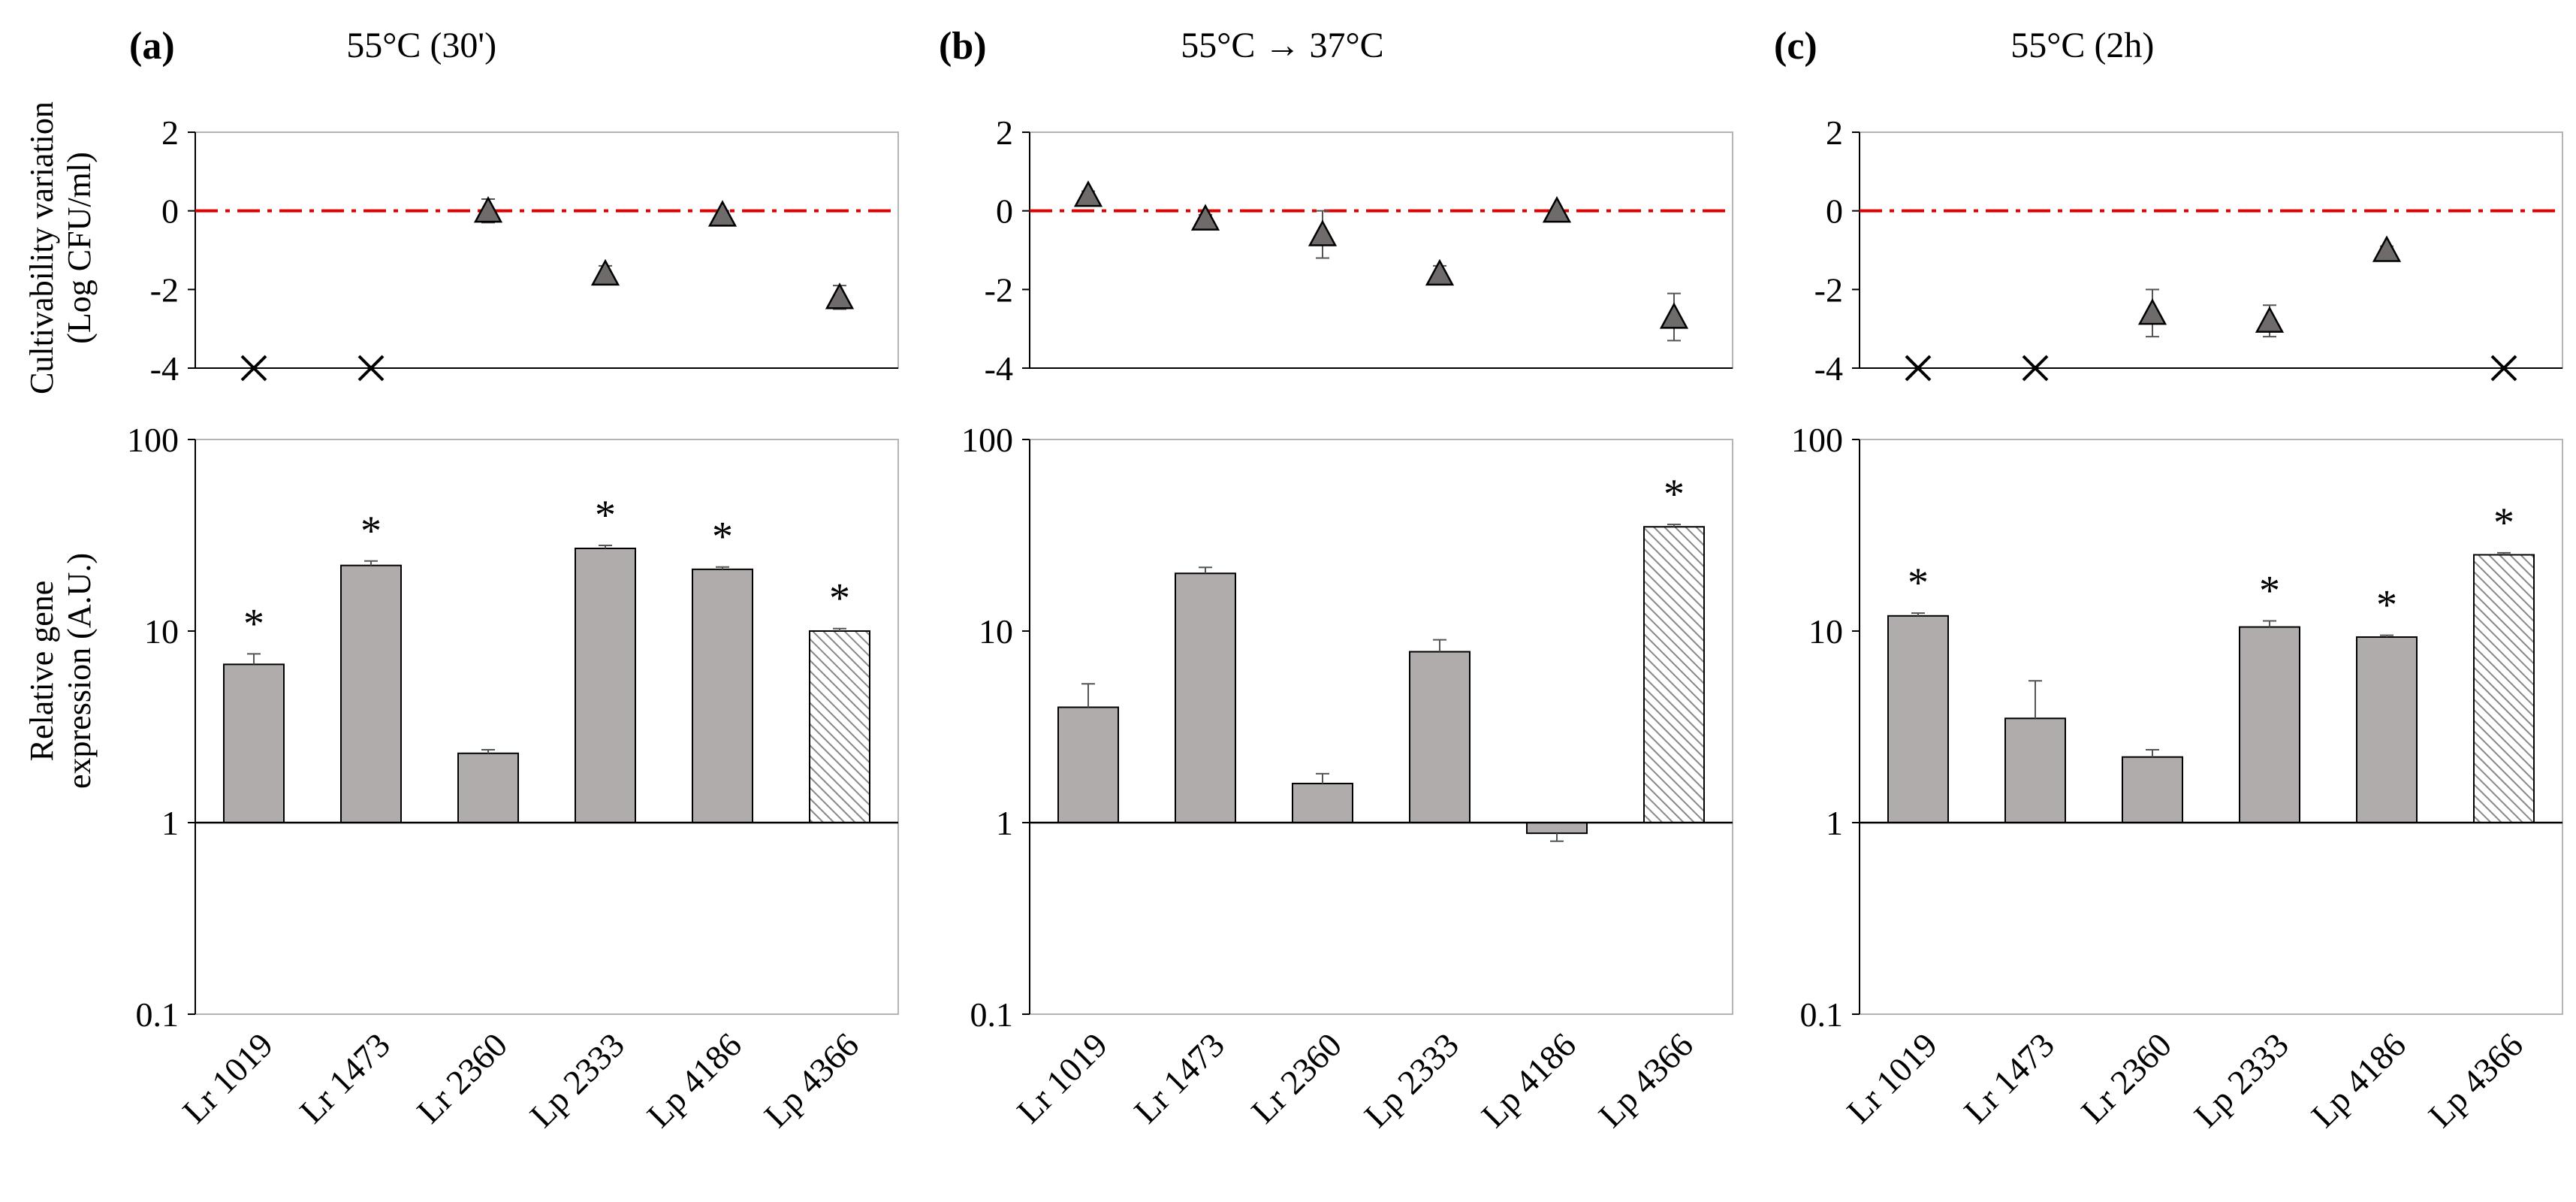 This screenshot has height=1202, width=2576. I want to click on y-axis-title-bottom-line2: expression (A.U.), so click(79, 671).